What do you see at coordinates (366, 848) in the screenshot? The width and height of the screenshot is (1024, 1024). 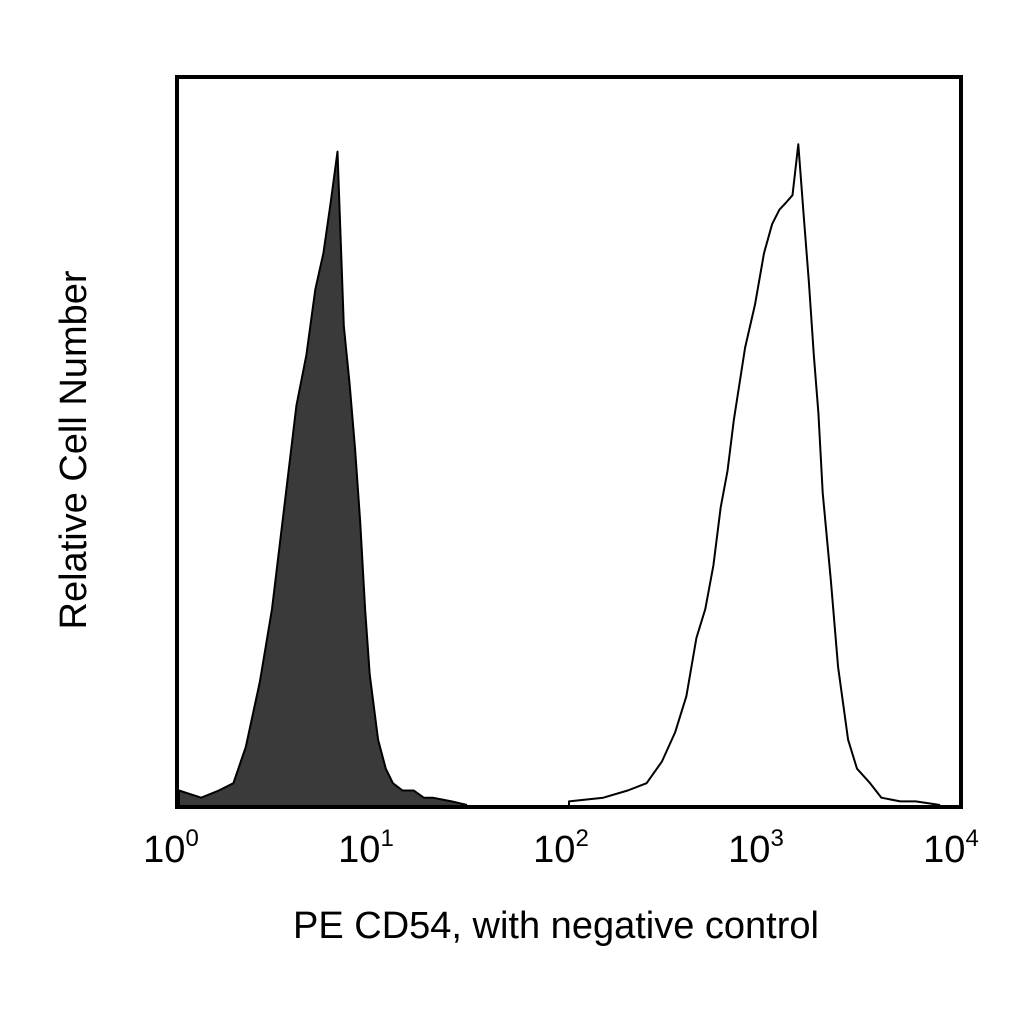 I see `x-tick-label: 10¹` at bounding box center [366, 848].